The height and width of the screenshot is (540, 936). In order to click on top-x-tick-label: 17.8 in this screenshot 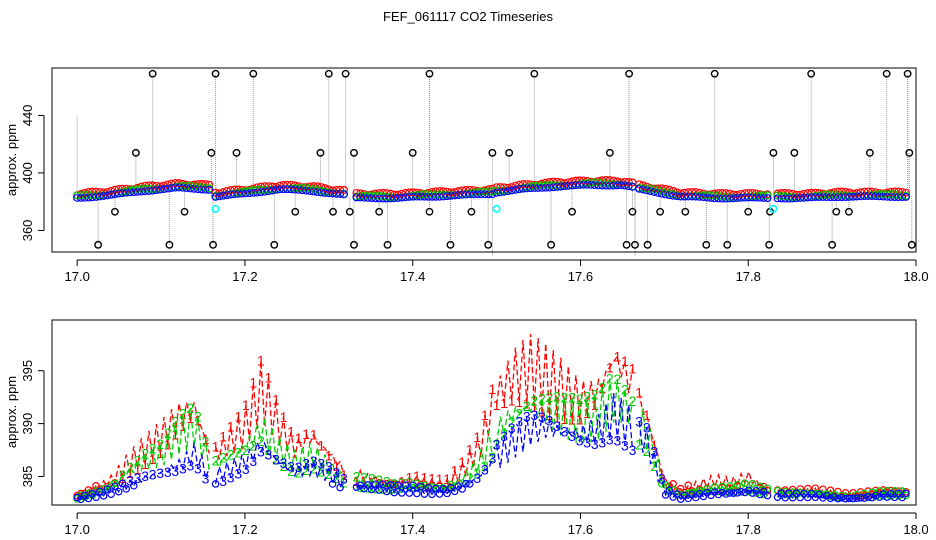, I will do `click(748, 276)`.